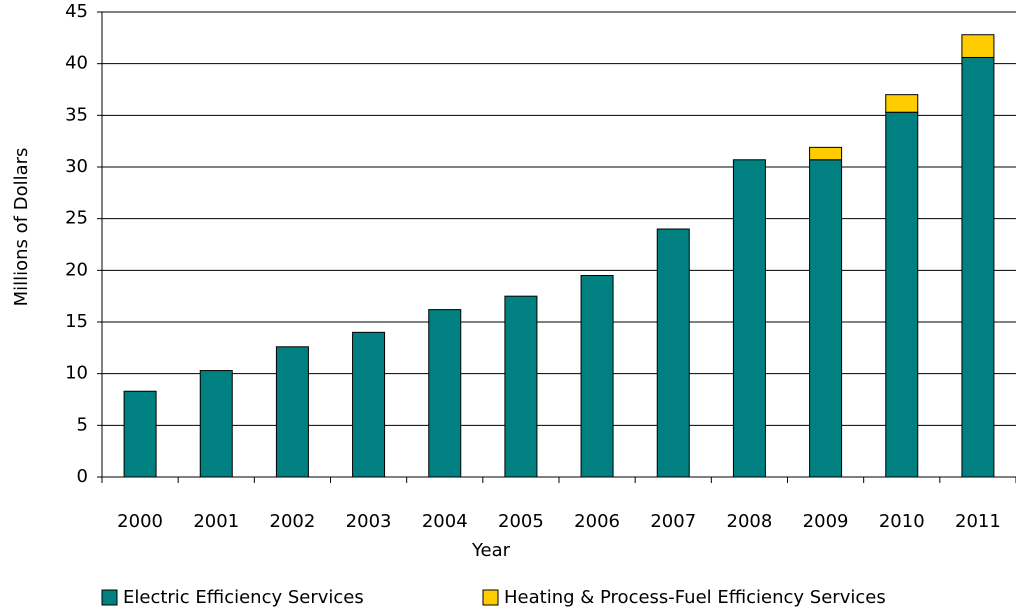 The height and width of the screenshot is (612, 1016). What do you see at coordinates (216, 521) in the screenshot?
I see `x-tick-label: 2001` at bounding box center [216, 521].